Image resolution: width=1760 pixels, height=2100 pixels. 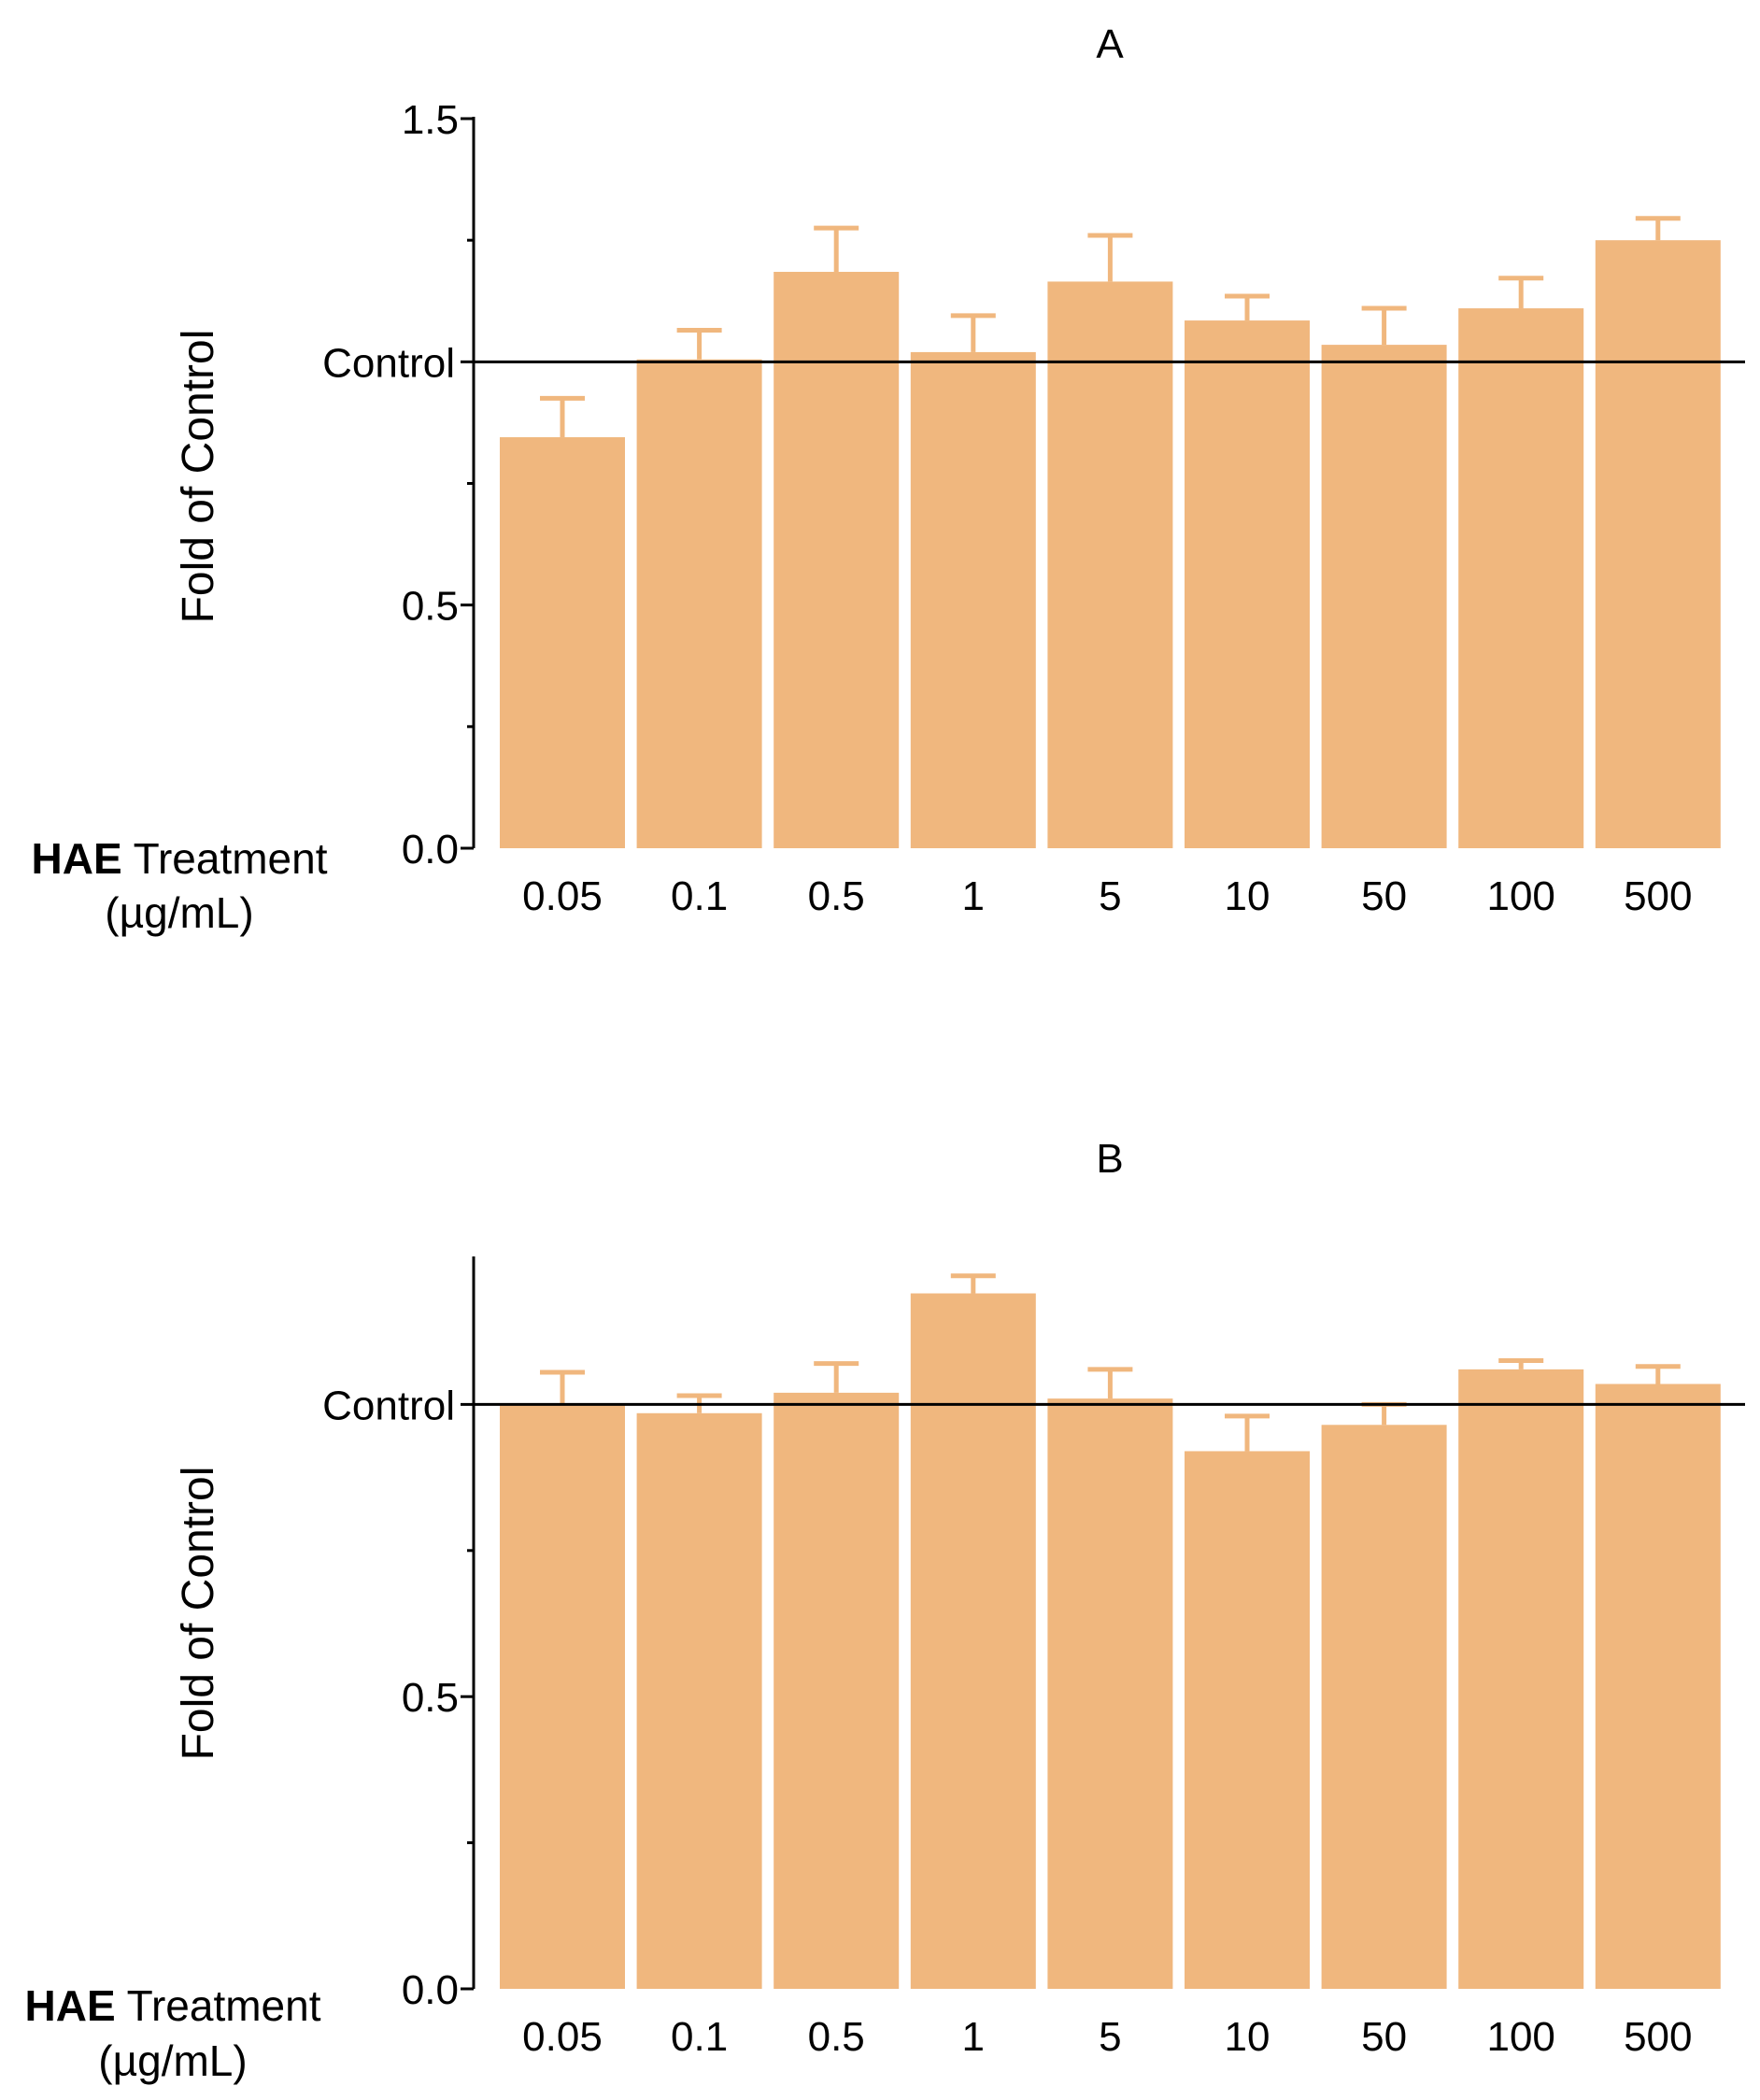 I want to click on y-tick-label: 1.5, so click(x=431, y=120).